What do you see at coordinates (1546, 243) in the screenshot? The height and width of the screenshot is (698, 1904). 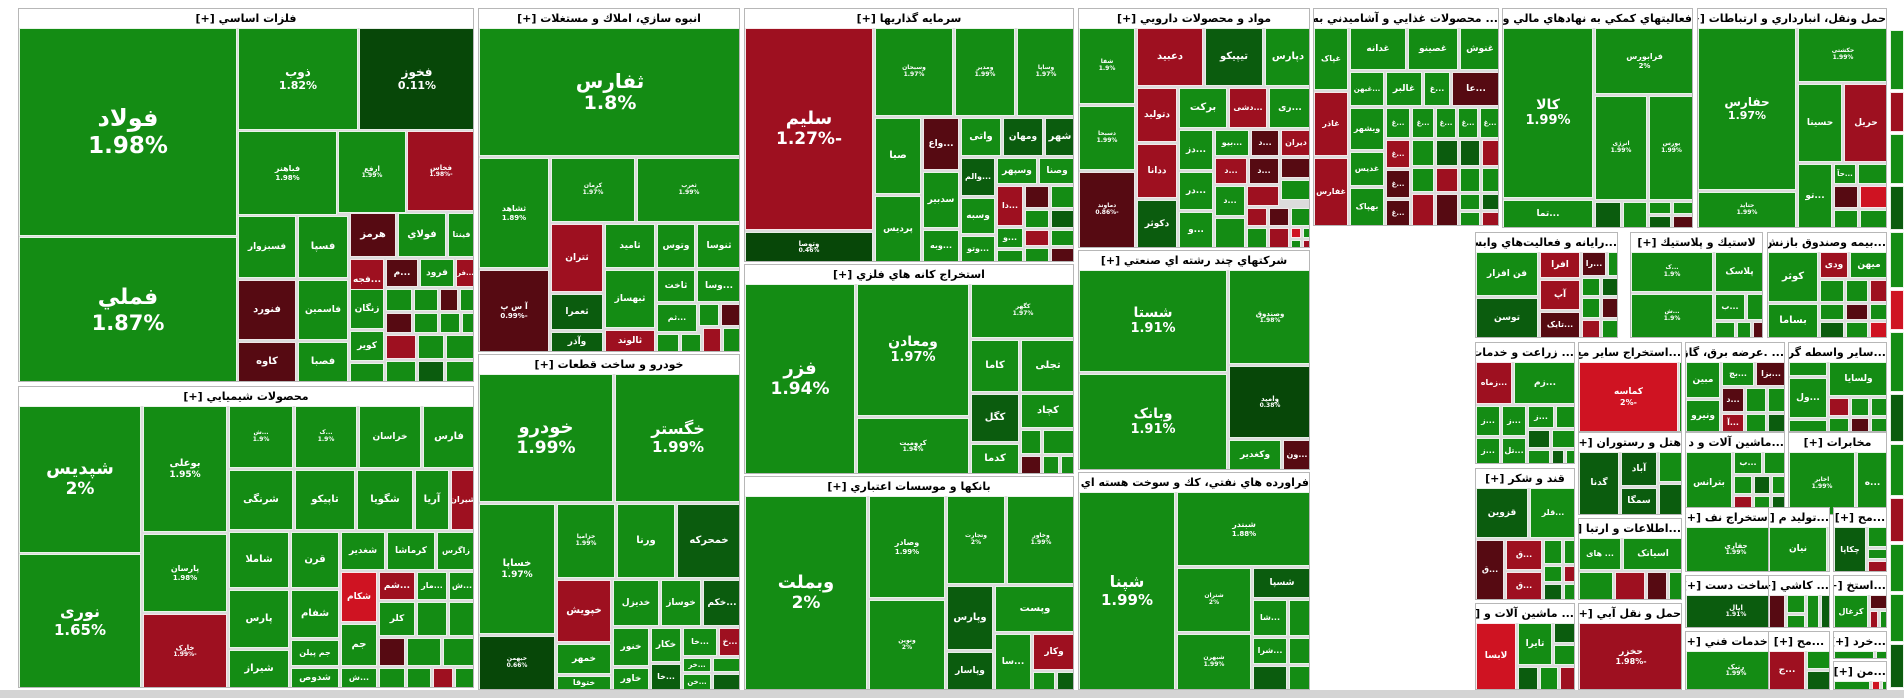 I see `sector-header-computer: ...رايانه و فعاليت‌هاي وابسته به [+]` at bounding box center [1546, 243].